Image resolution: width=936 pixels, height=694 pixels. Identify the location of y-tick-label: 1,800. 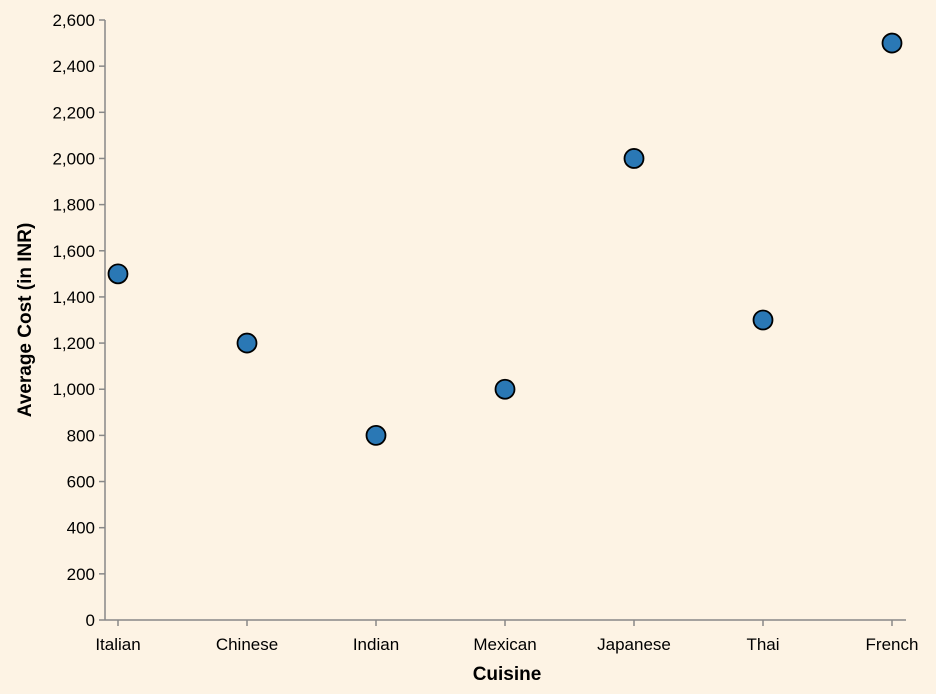
(73, 205).